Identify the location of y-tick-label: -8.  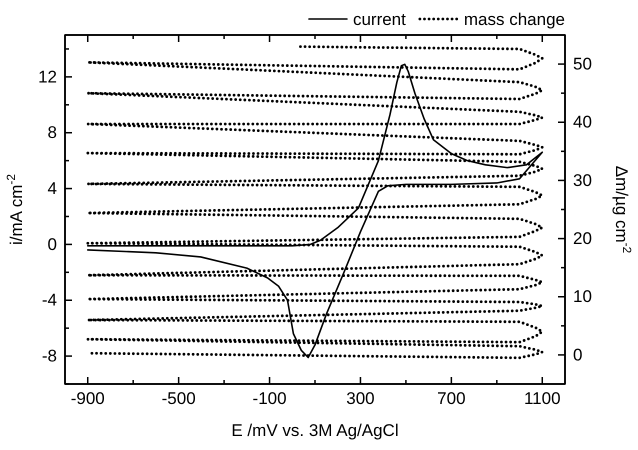
(49, 356).